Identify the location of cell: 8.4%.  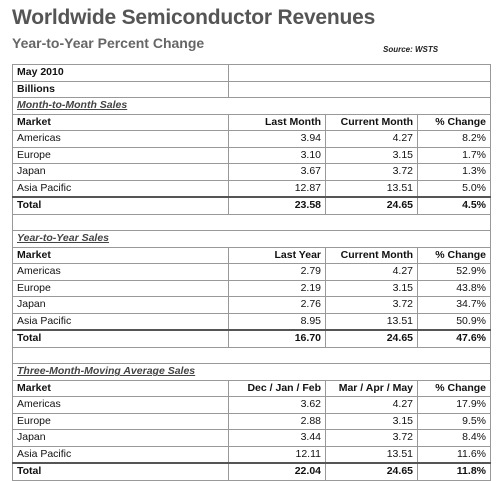
(454, 438).